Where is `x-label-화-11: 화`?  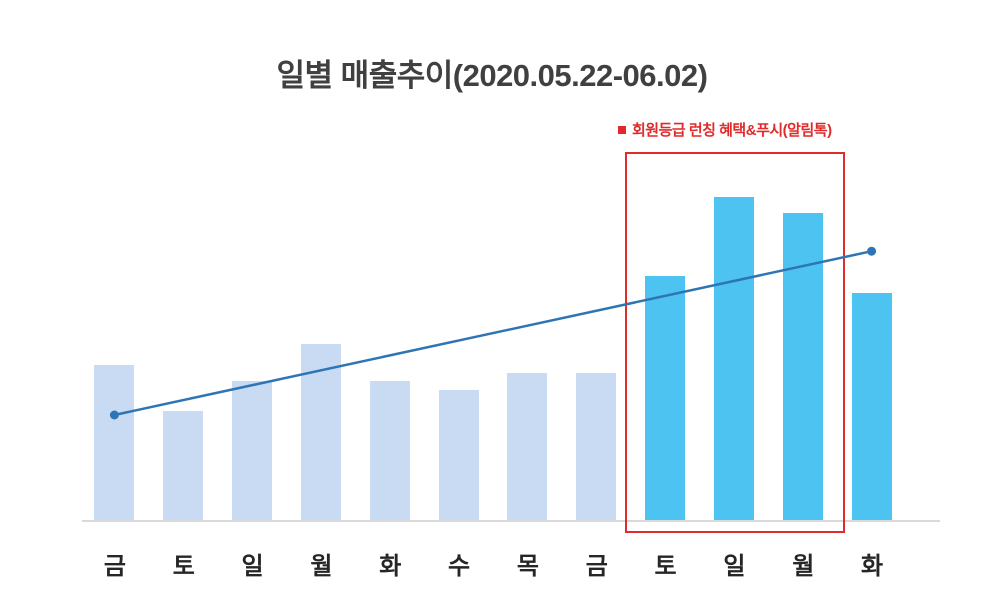 x-label-화-11: 화 is located at coordinates (872, 566).